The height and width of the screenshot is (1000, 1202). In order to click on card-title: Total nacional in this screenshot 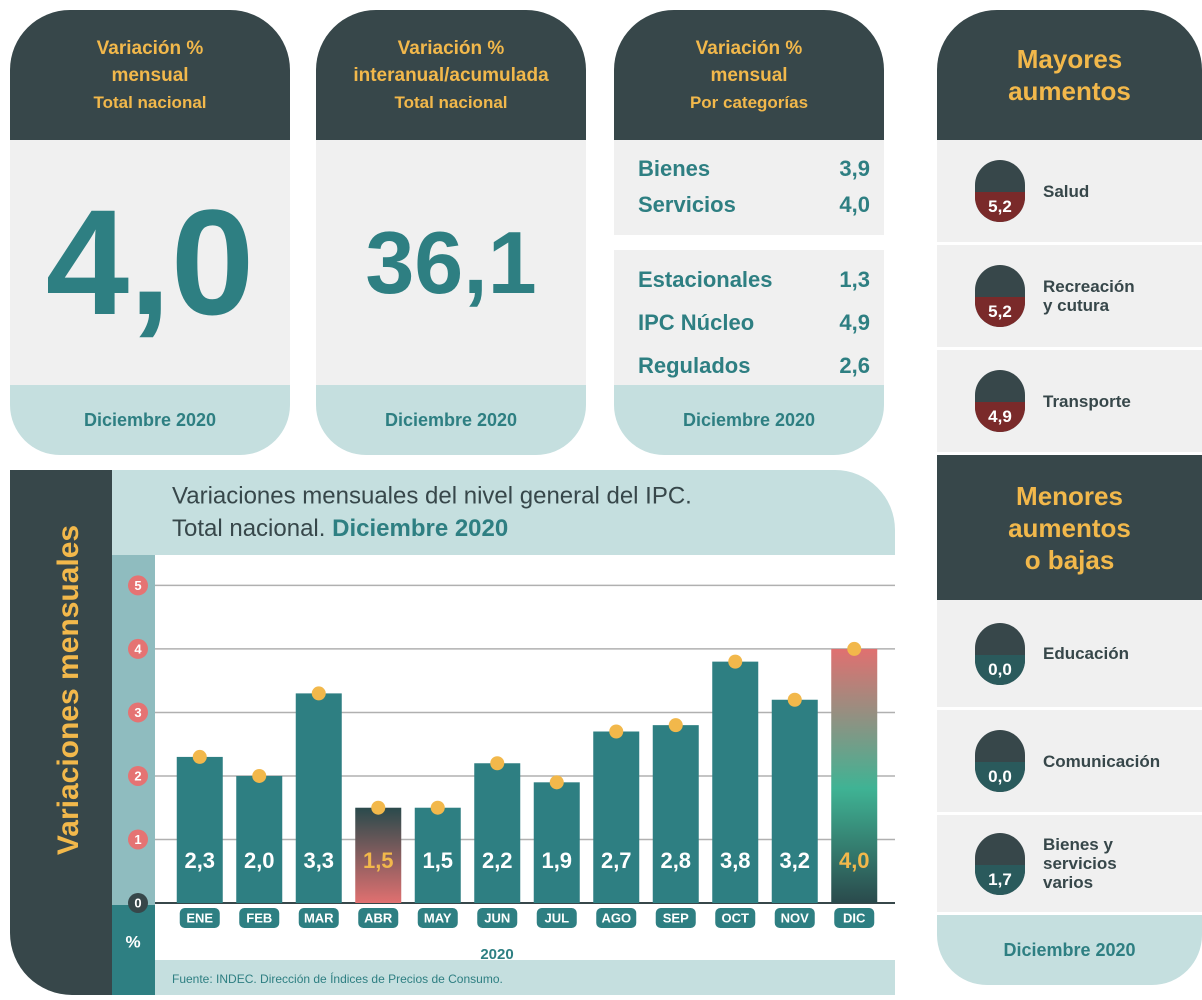, I will do `click(451, 102)`.